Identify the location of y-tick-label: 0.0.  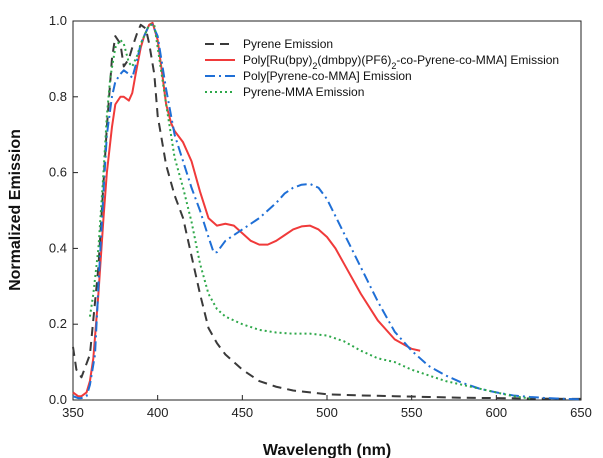
(58, 399).